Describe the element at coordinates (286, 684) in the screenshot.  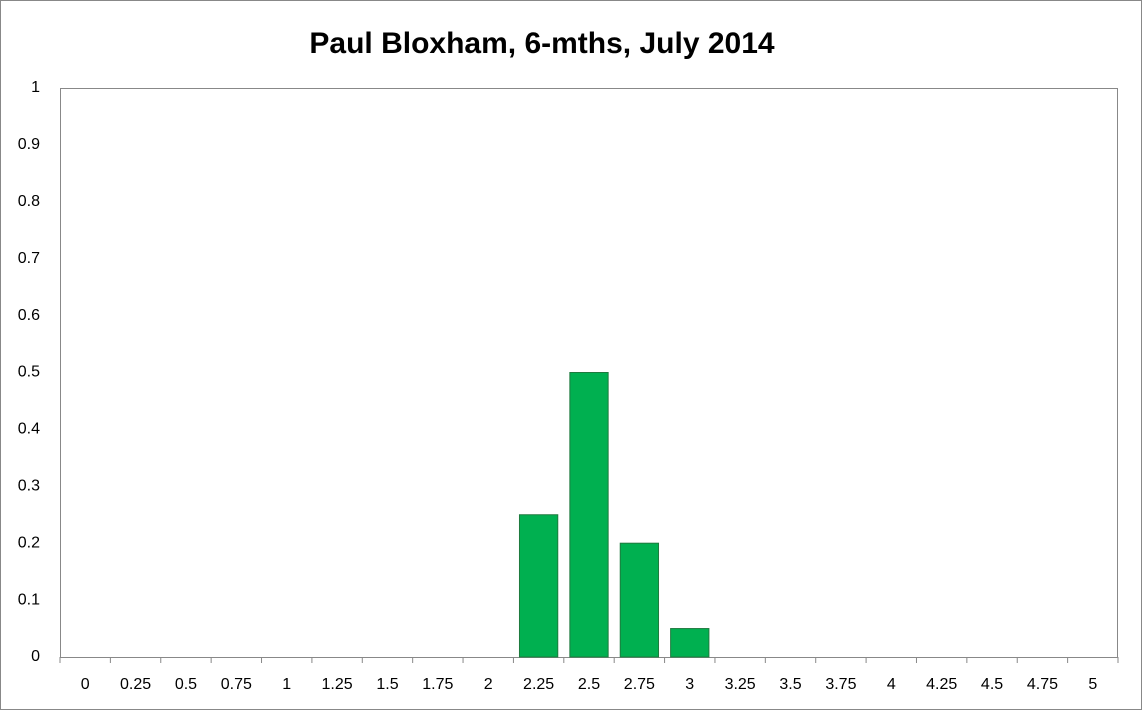
I see `x-tick-label: 1` at that location.